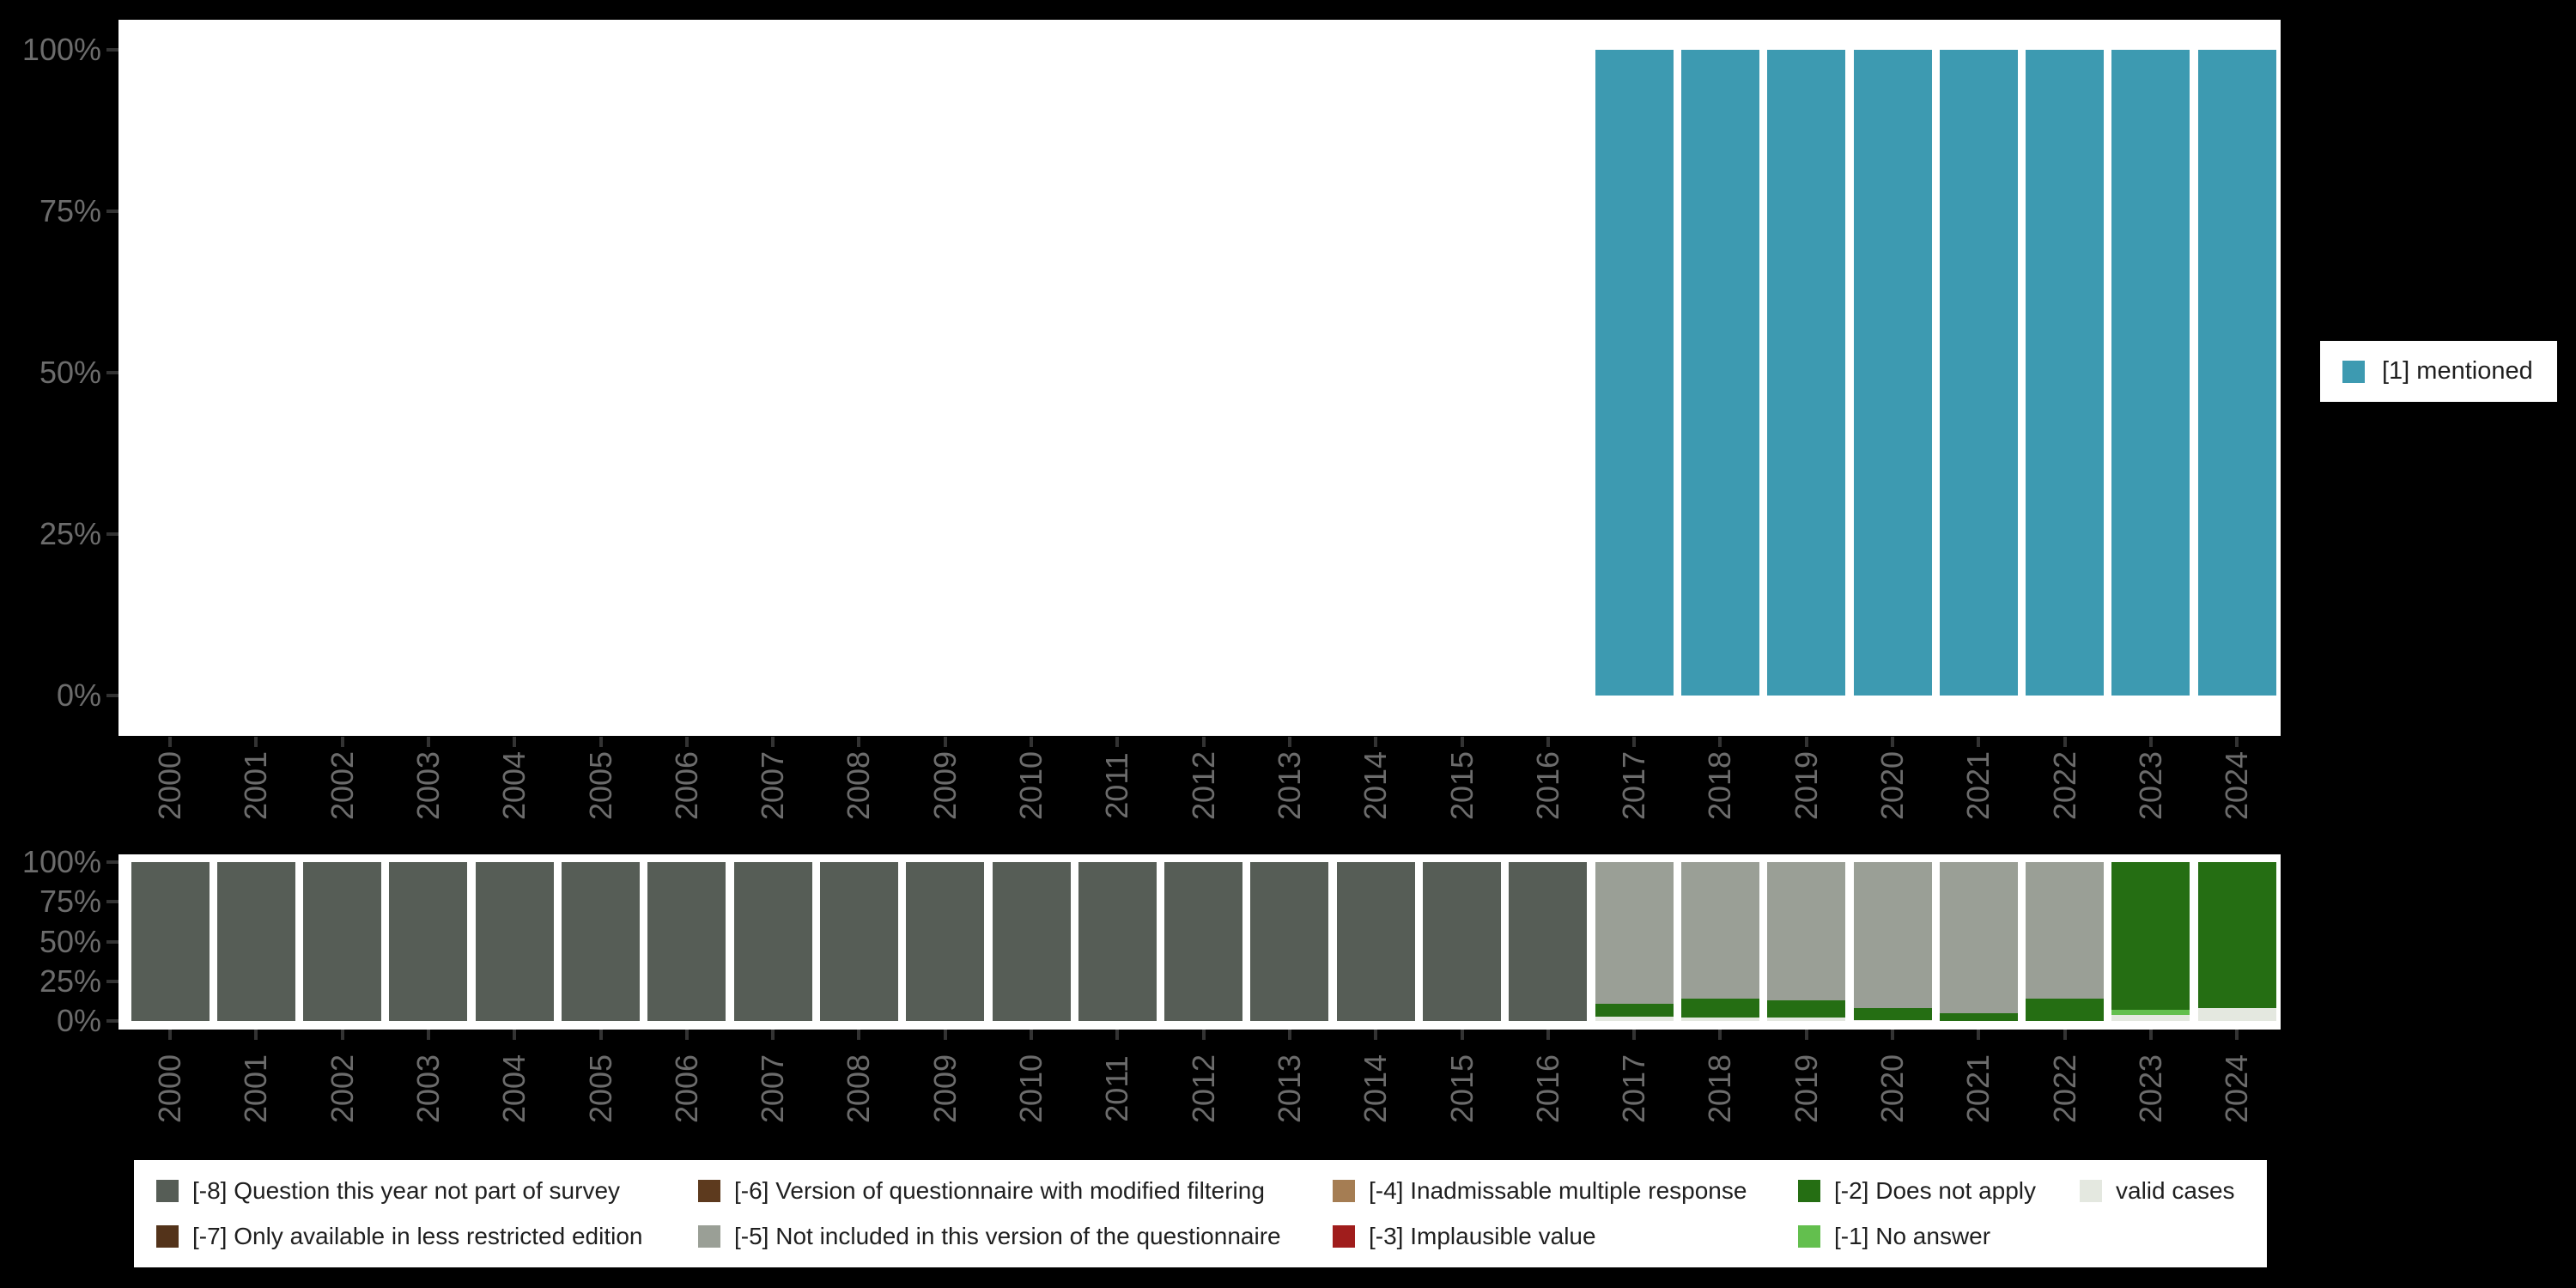  What do you see at coordinates (945, 1089) in the screenshot?
I see `bottom-chart-x-tick-label: 2009` at bounding box center [945, 1089].